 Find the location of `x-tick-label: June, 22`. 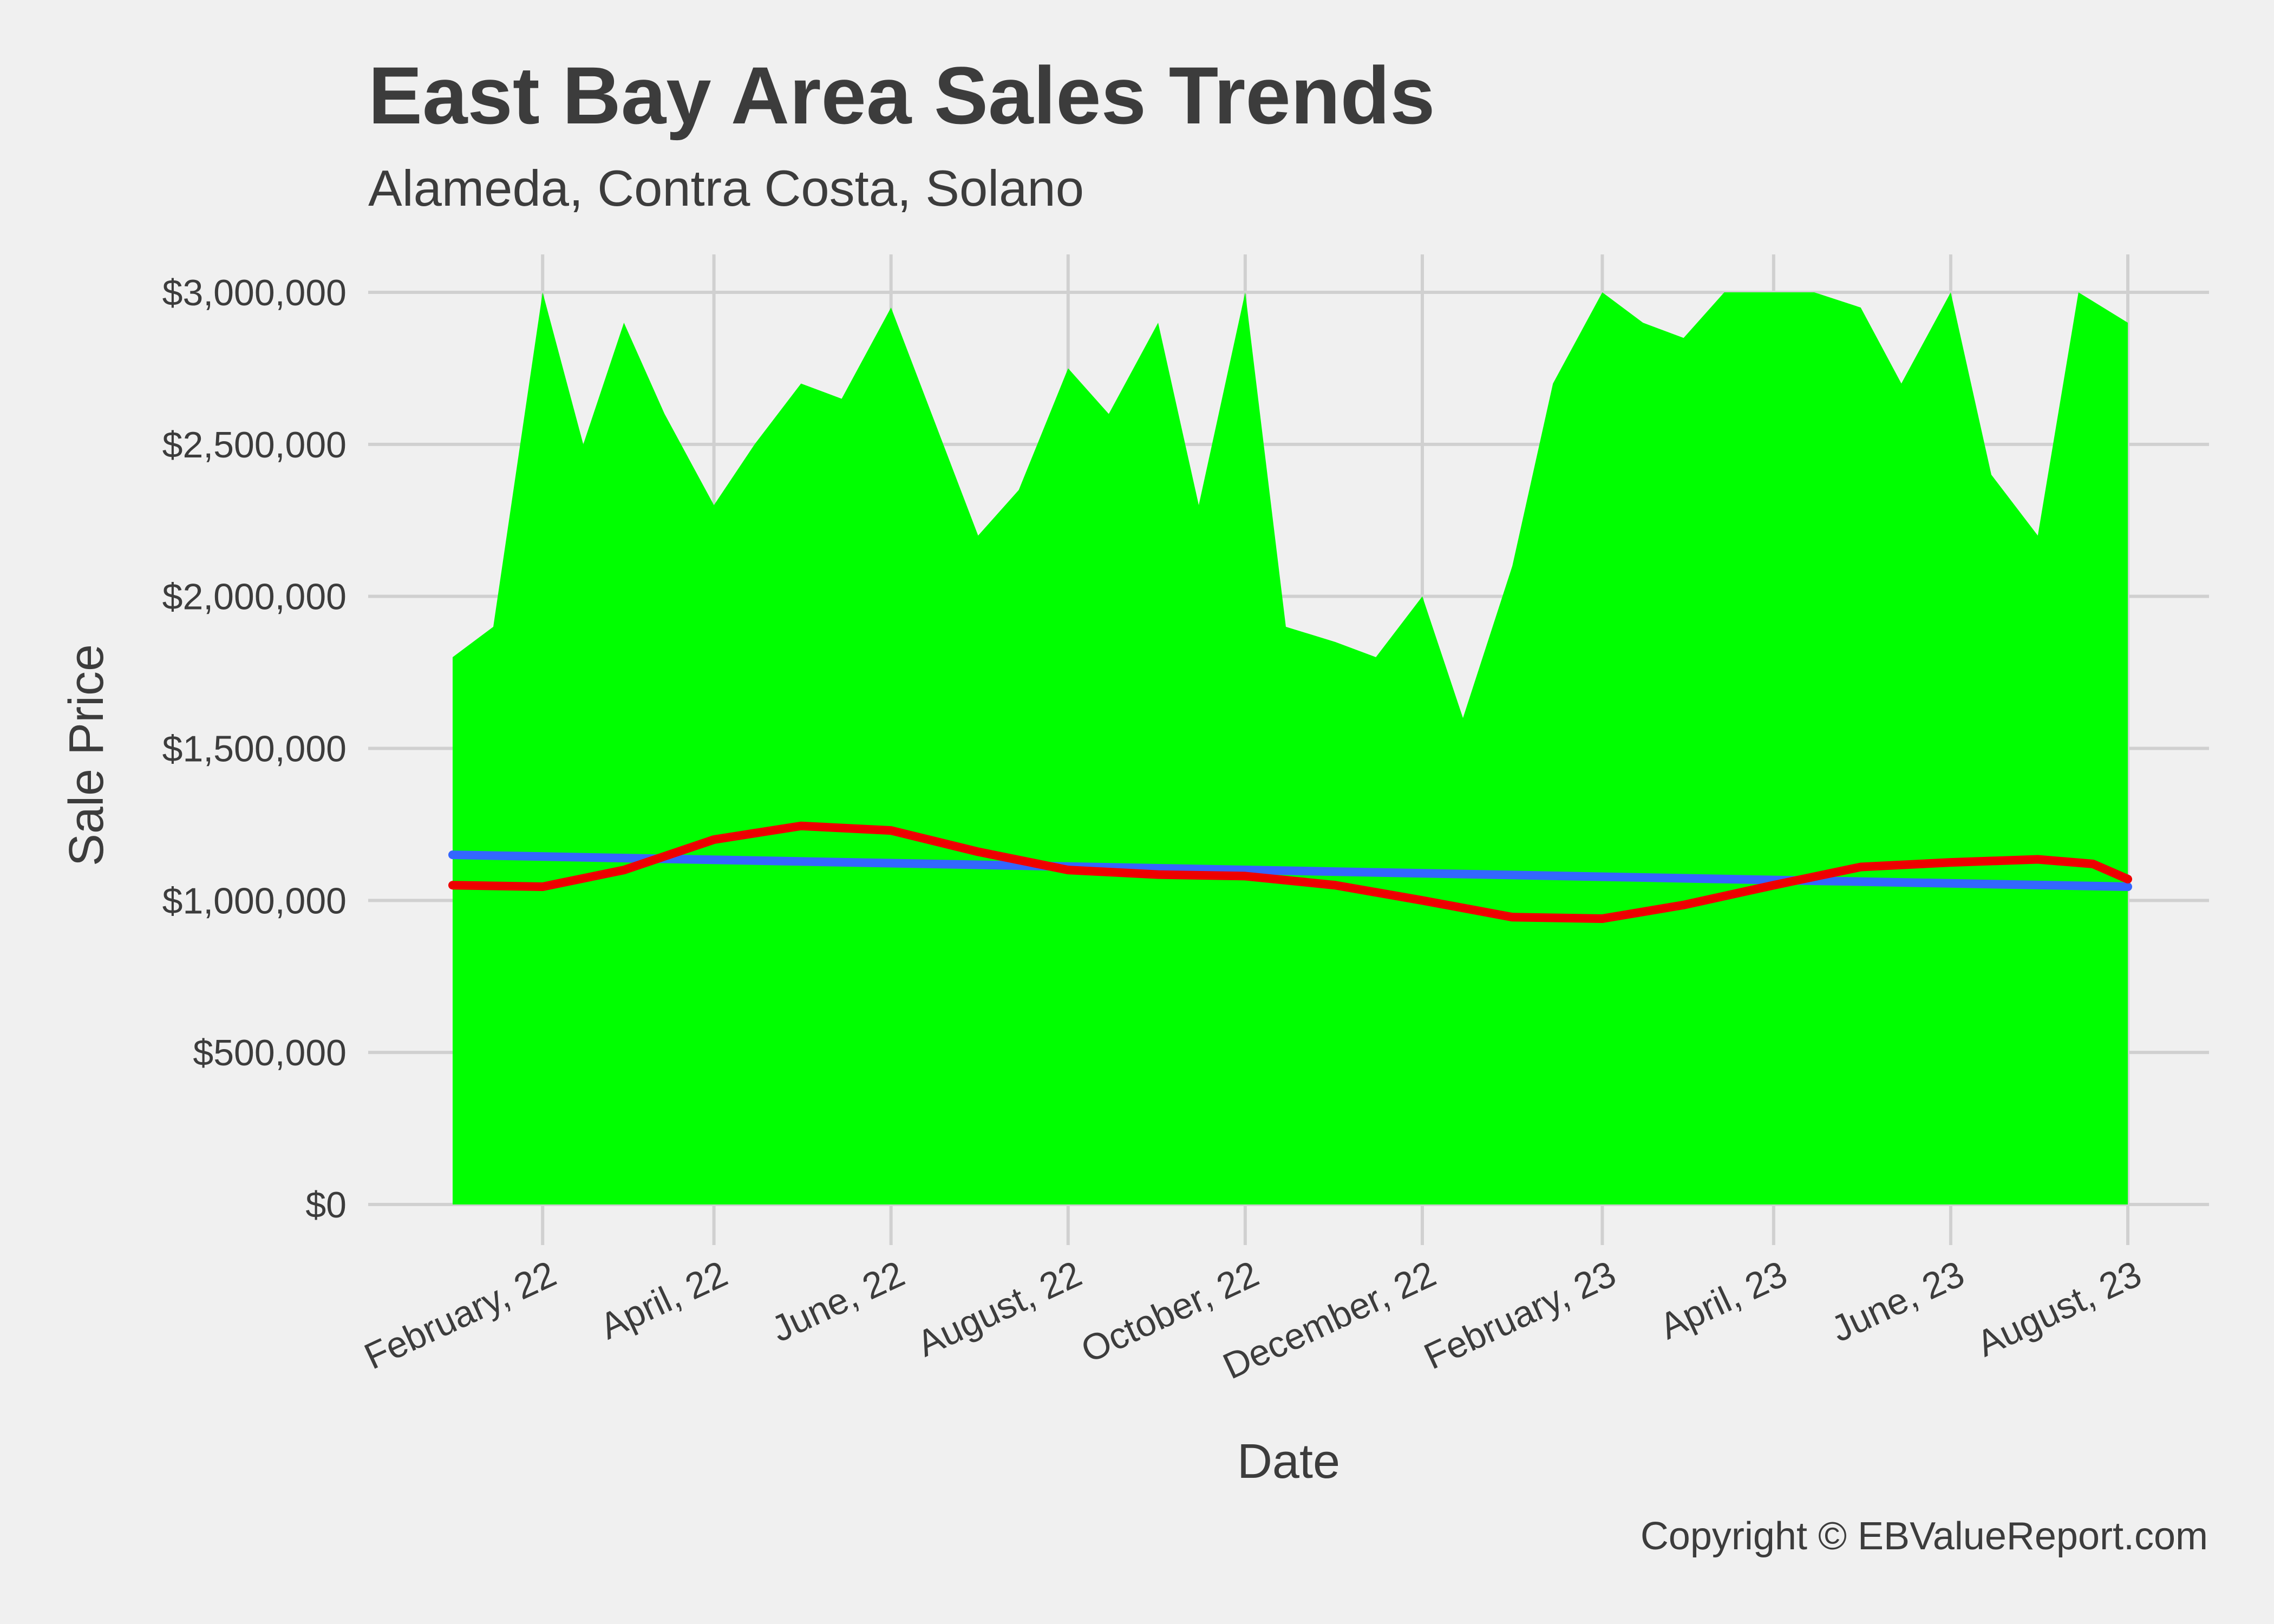

x-tick-label: June, 22 is located at coordinates (838, 1302).